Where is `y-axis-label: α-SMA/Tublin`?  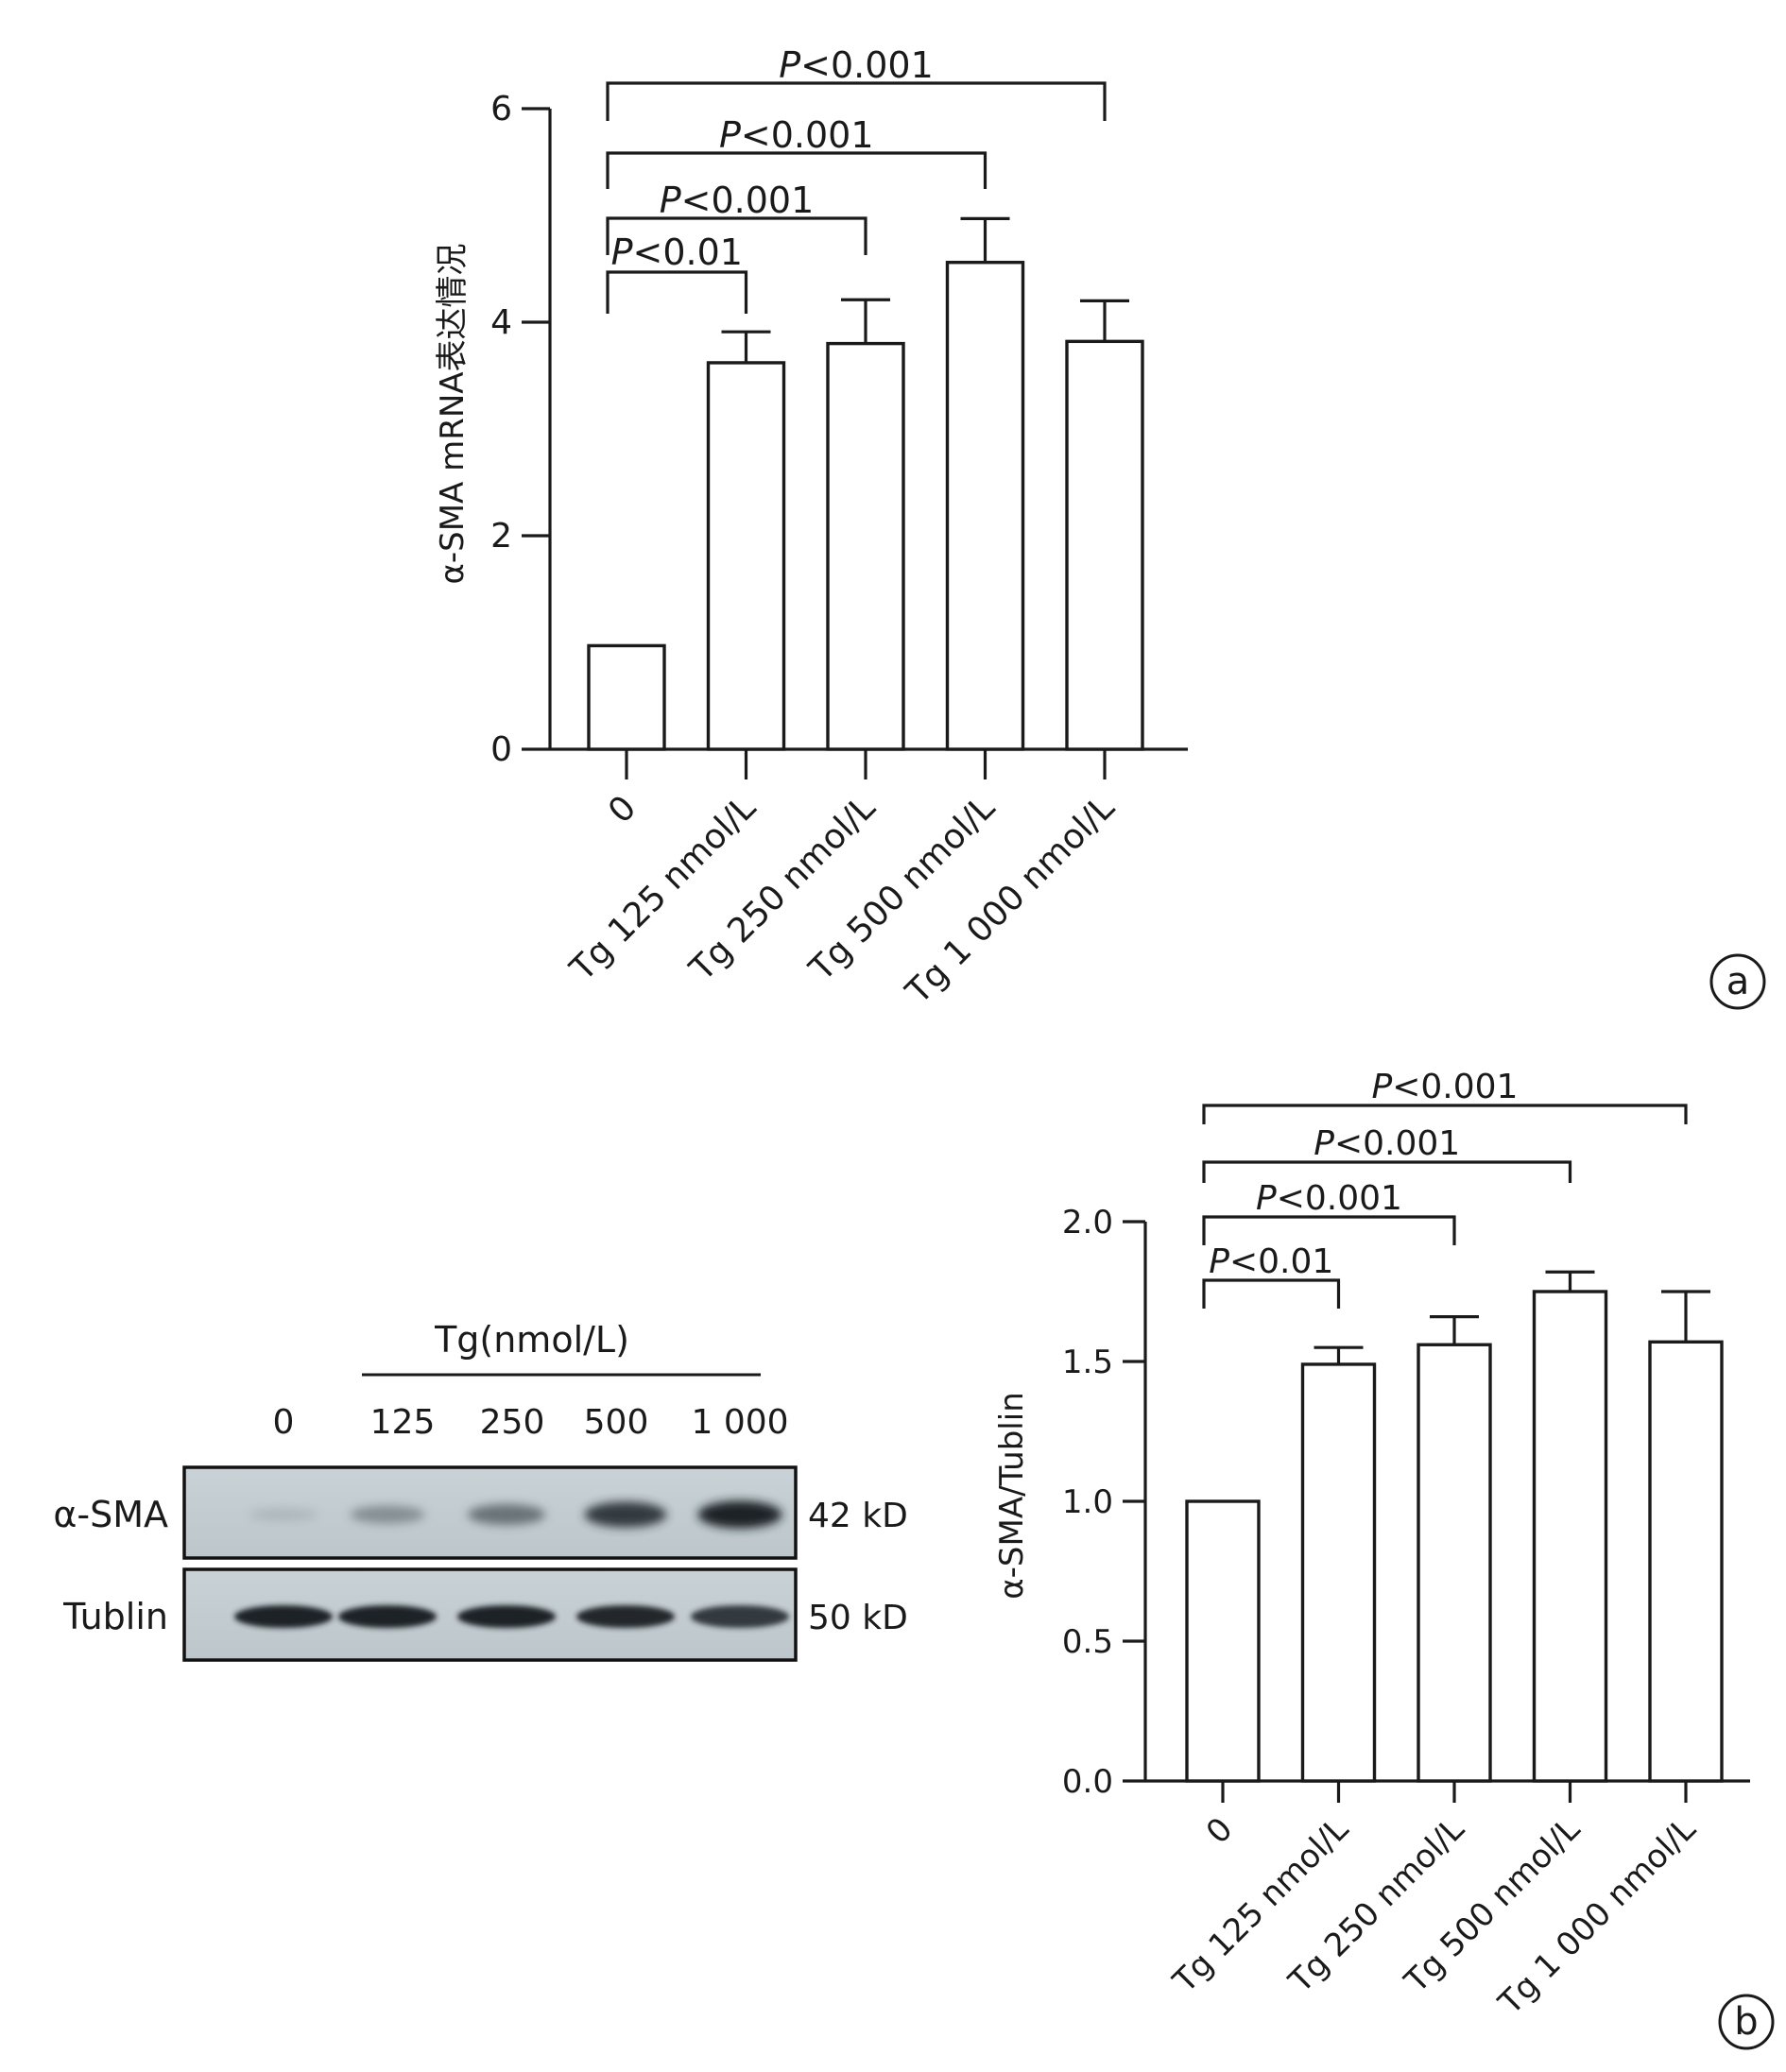 y-axis-label: α-SMA/Tublin is located at coordinates (1012, 1496).